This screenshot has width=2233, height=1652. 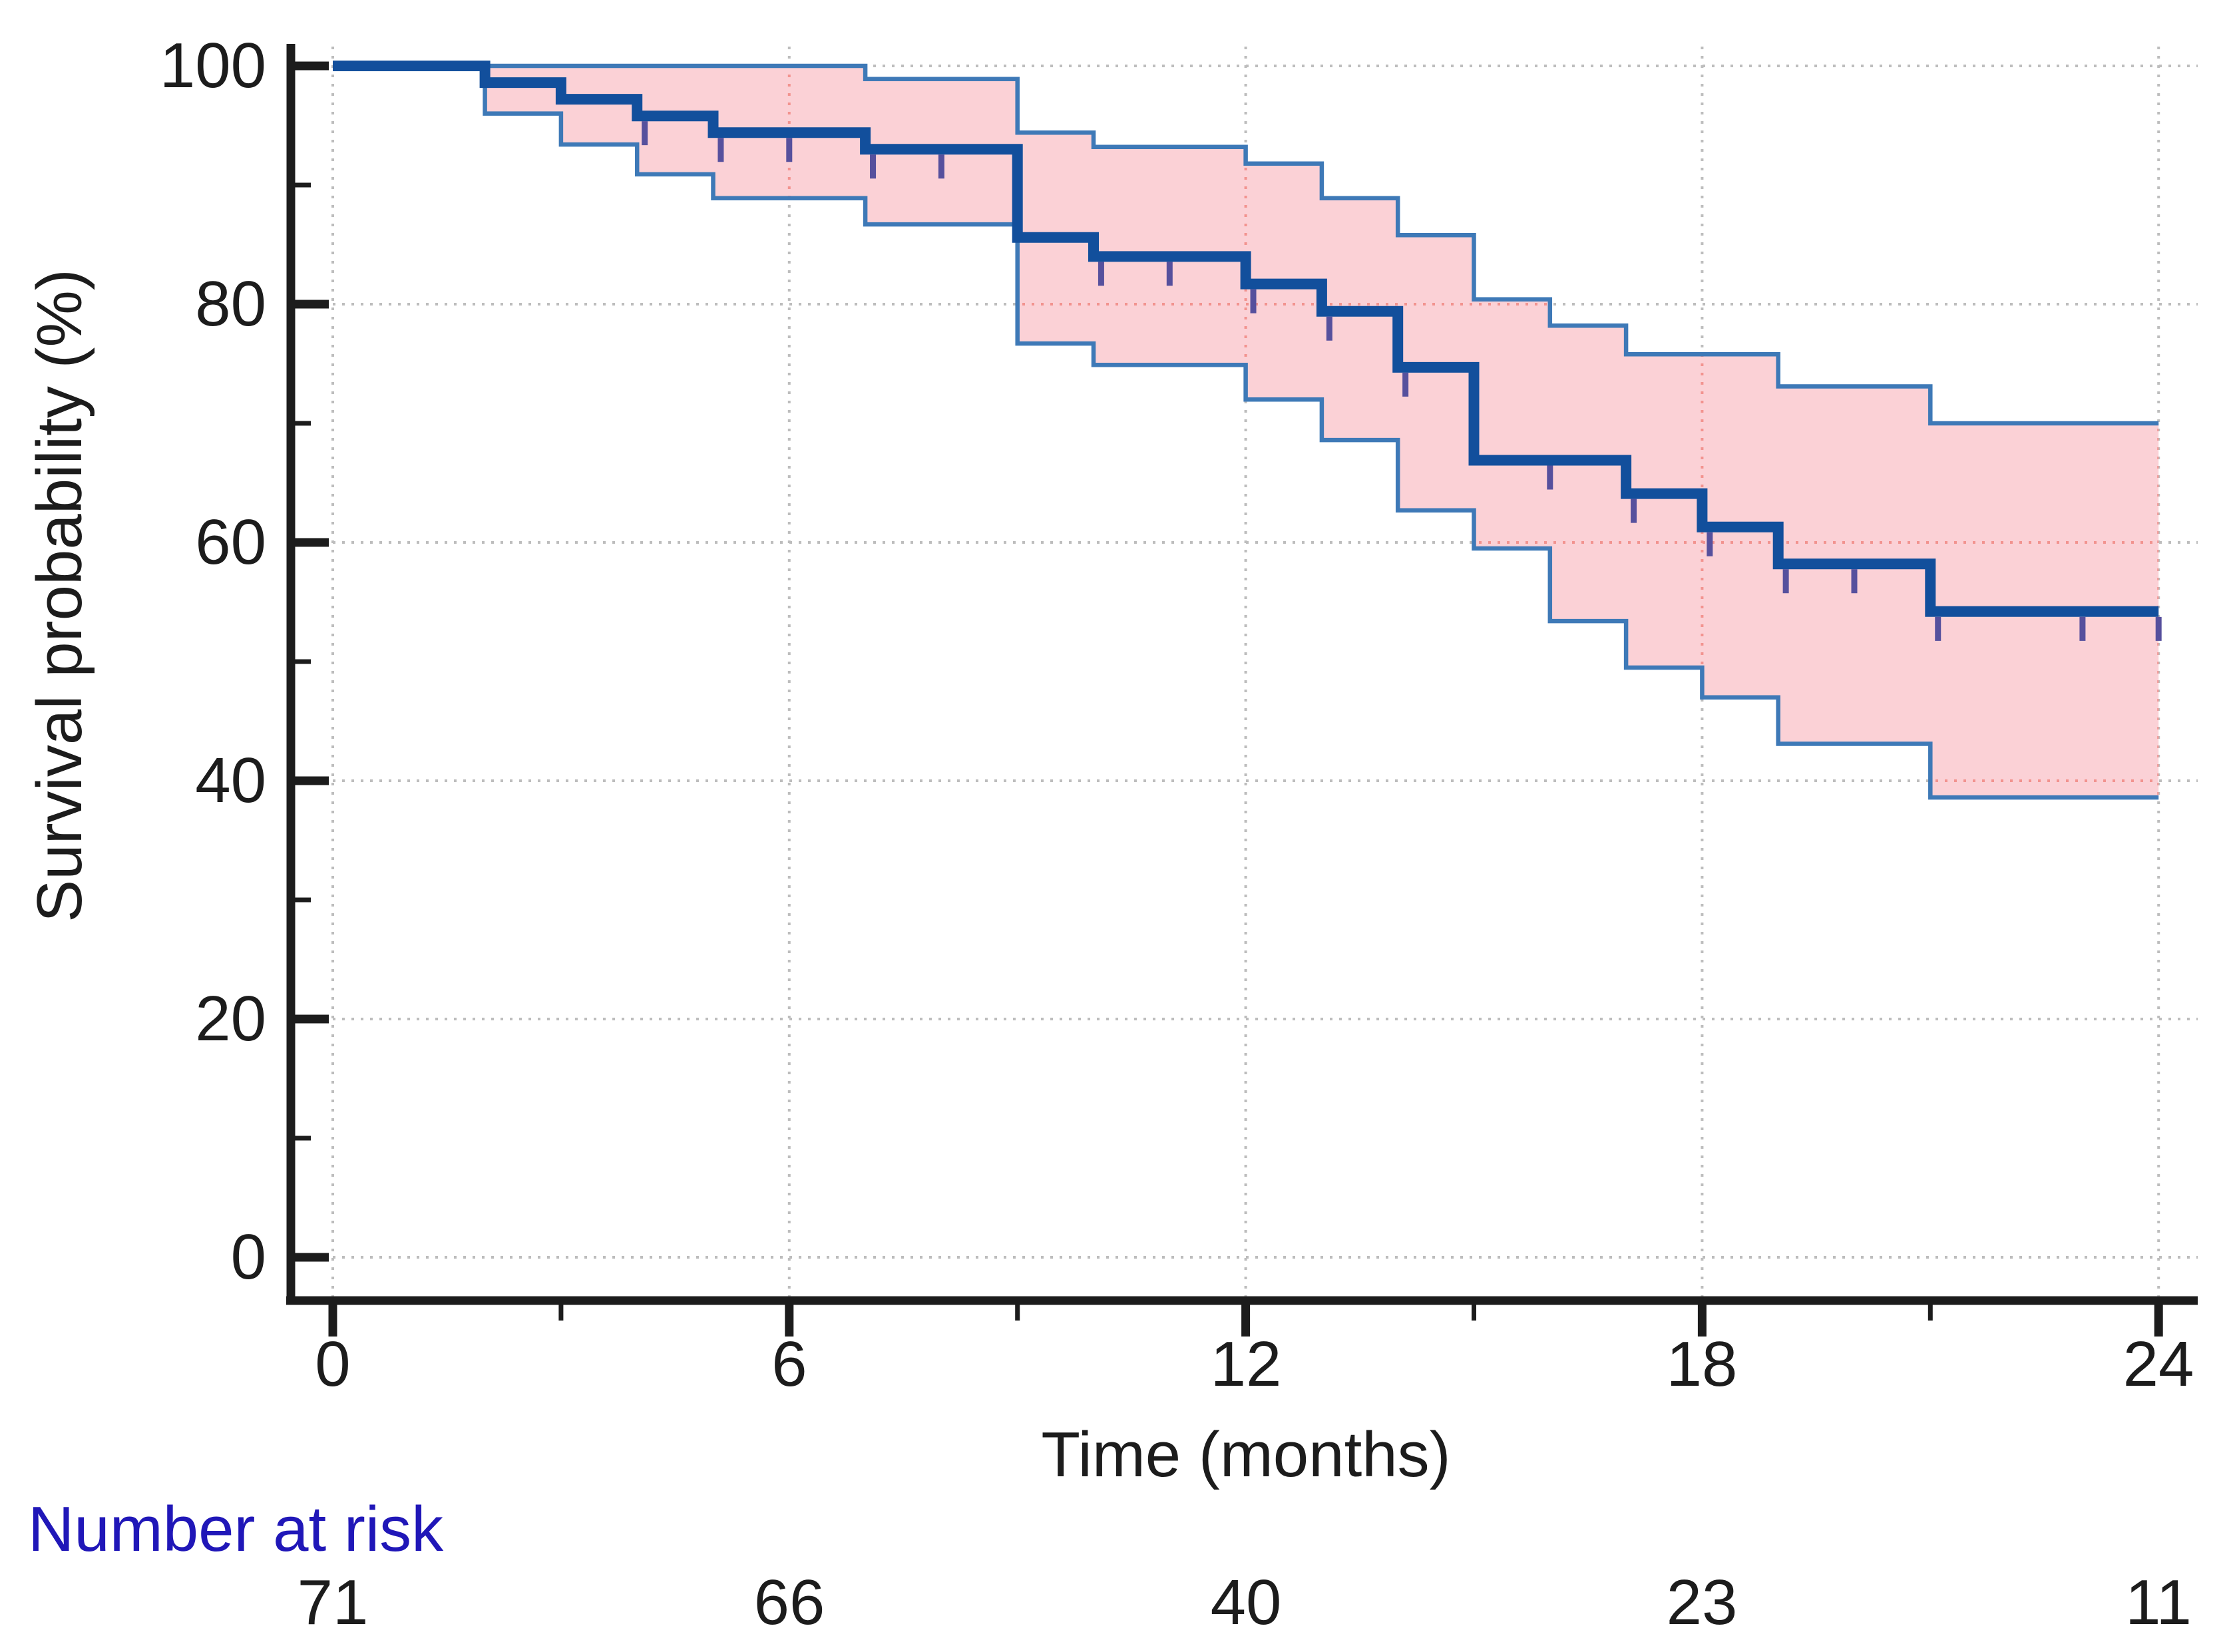 I want to click on x-tick-label-12: 12, so click(x=1246, y=1364).